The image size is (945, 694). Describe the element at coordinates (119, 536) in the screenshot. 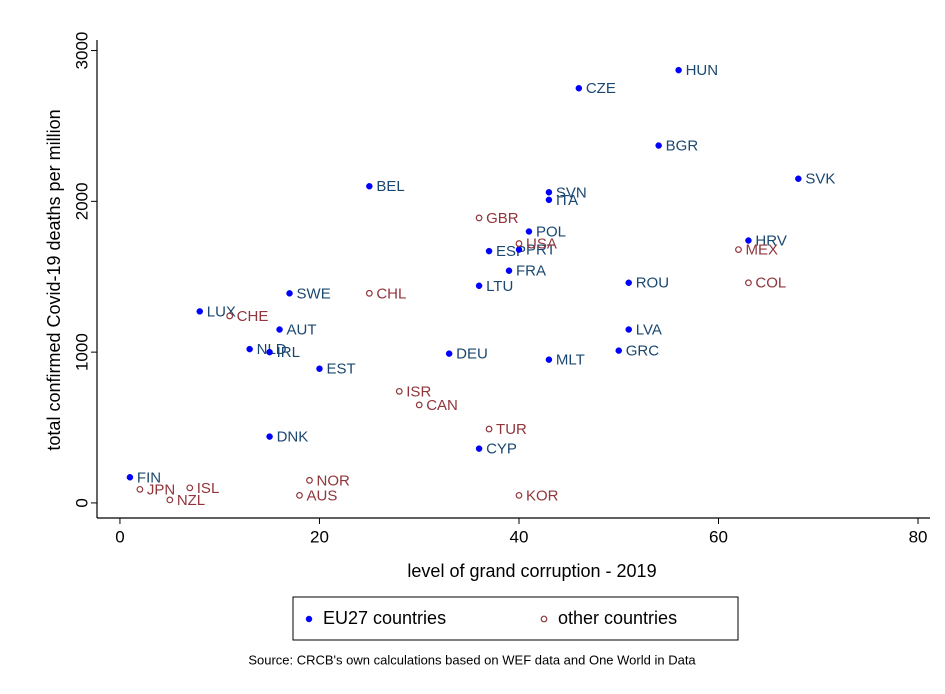

I see `x-tick-label: 0` at that location.